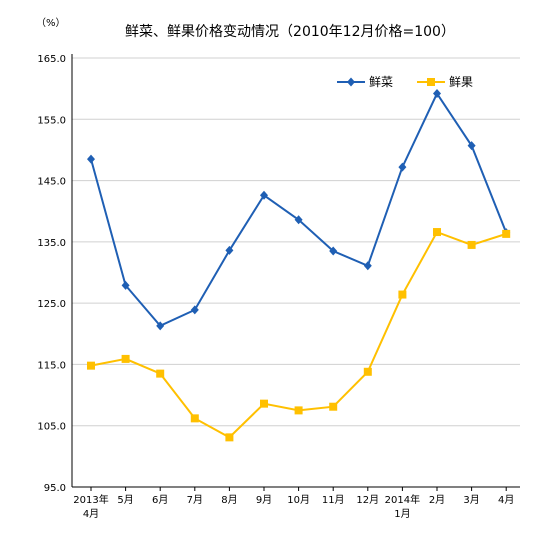 The width and height of the screenshot is (550, 546). Describe the element at coordinates (381, 82) in the screenshot. I see `legend-label: 鲜菜` at that location.